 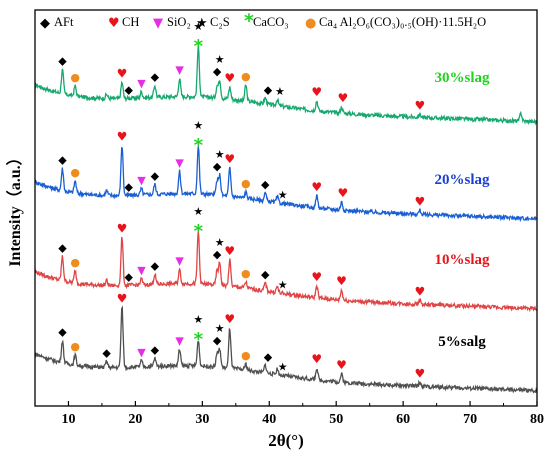 What do you see at coordinates (179, 22) in the screenshot?
I see `legend-label: SiO₂` at bounding box center [179, 22].